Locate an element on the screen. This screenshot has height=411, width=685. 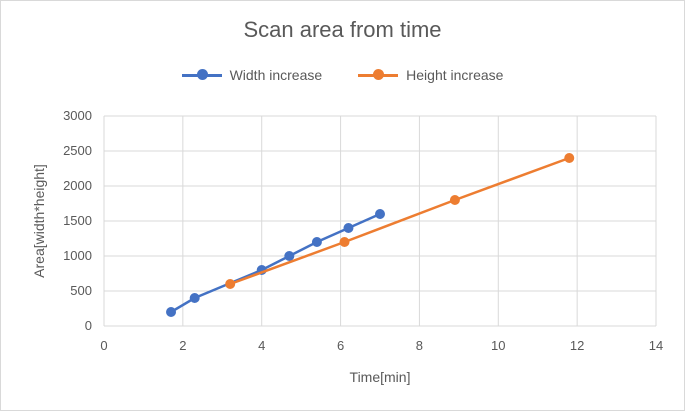
legend-item-width-increase: Width increase is located at coordinates (252, 75).